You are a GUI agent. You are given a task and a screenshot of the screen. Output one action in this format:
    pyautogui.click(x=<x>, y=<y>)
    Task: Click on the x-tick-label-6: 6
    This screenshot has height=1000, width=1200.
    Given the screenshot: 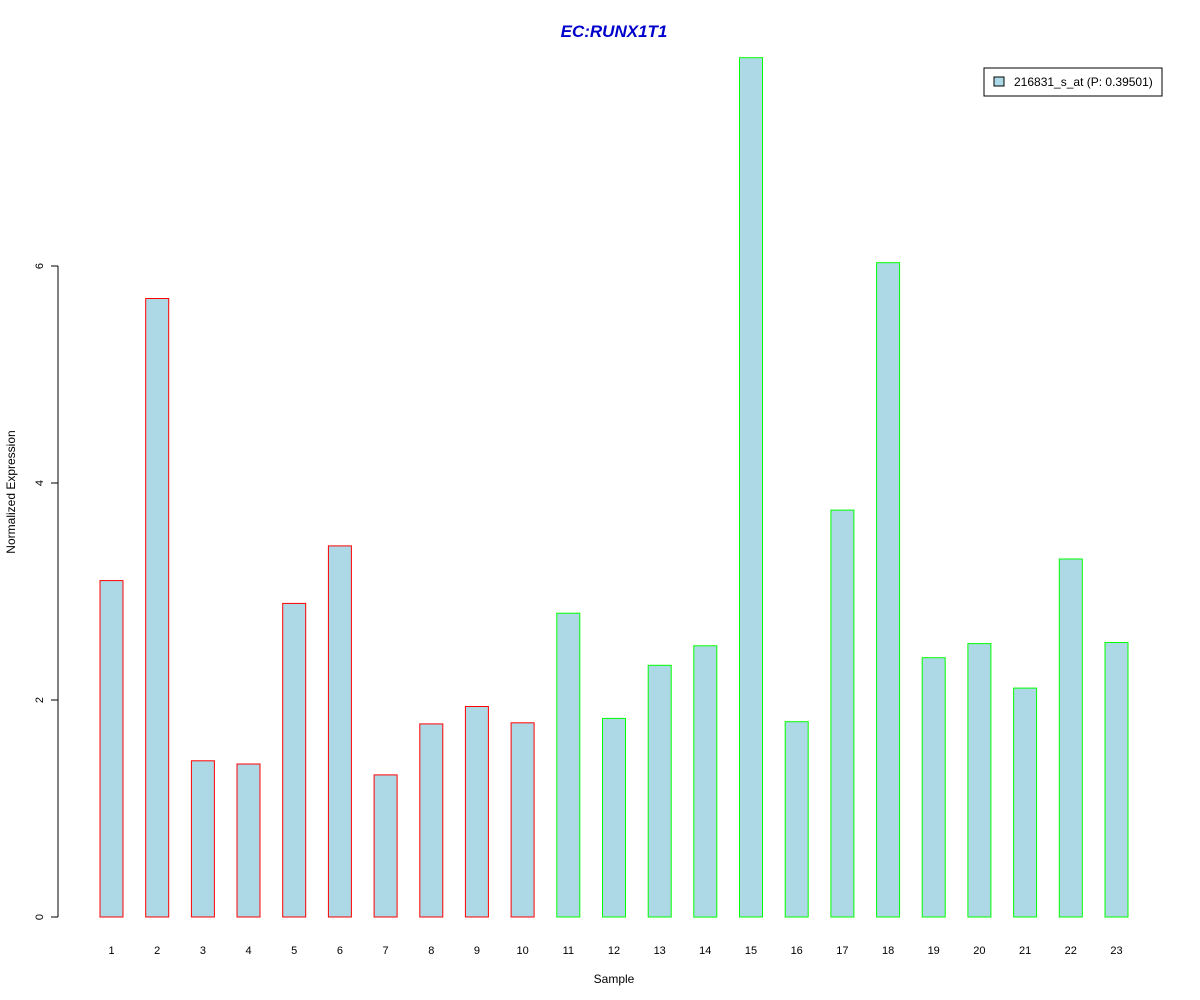 What is the action you would take?
    pyautogui.click(x=340, y=951)
    